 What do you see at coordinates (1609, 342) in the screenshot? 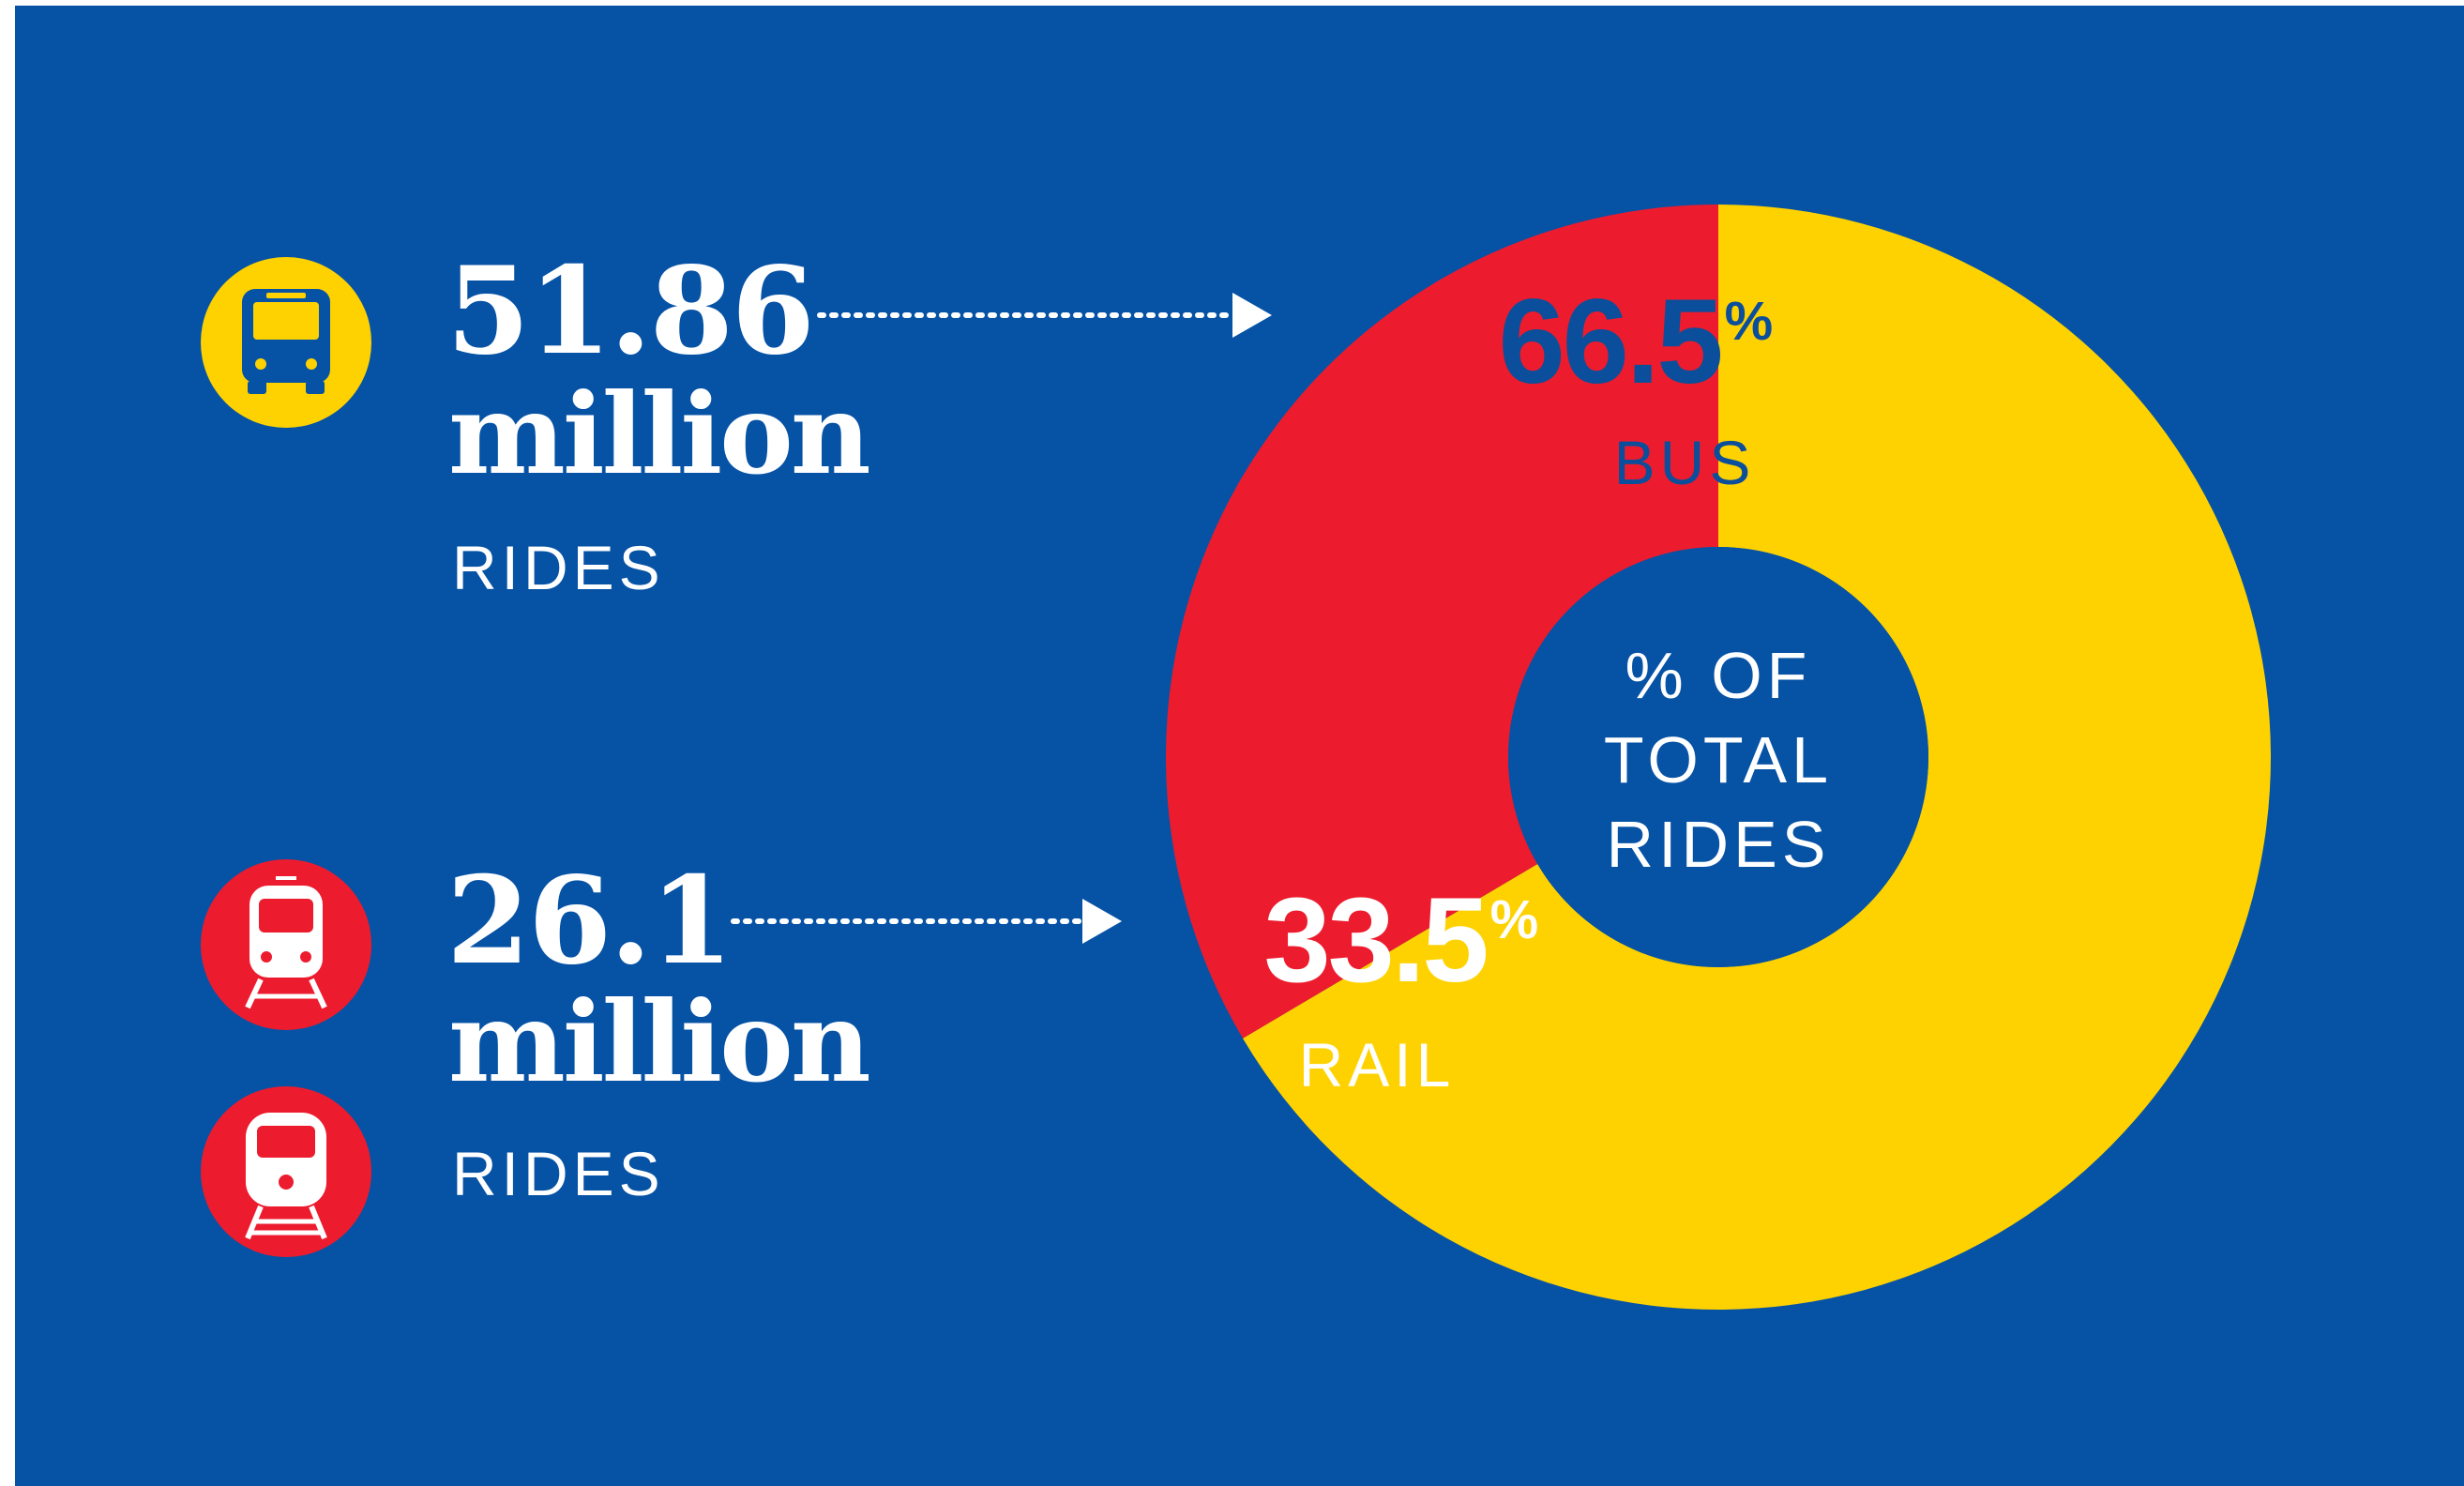
I see `donut-value-bus: 66.5` at bounding box center [1609, 342].